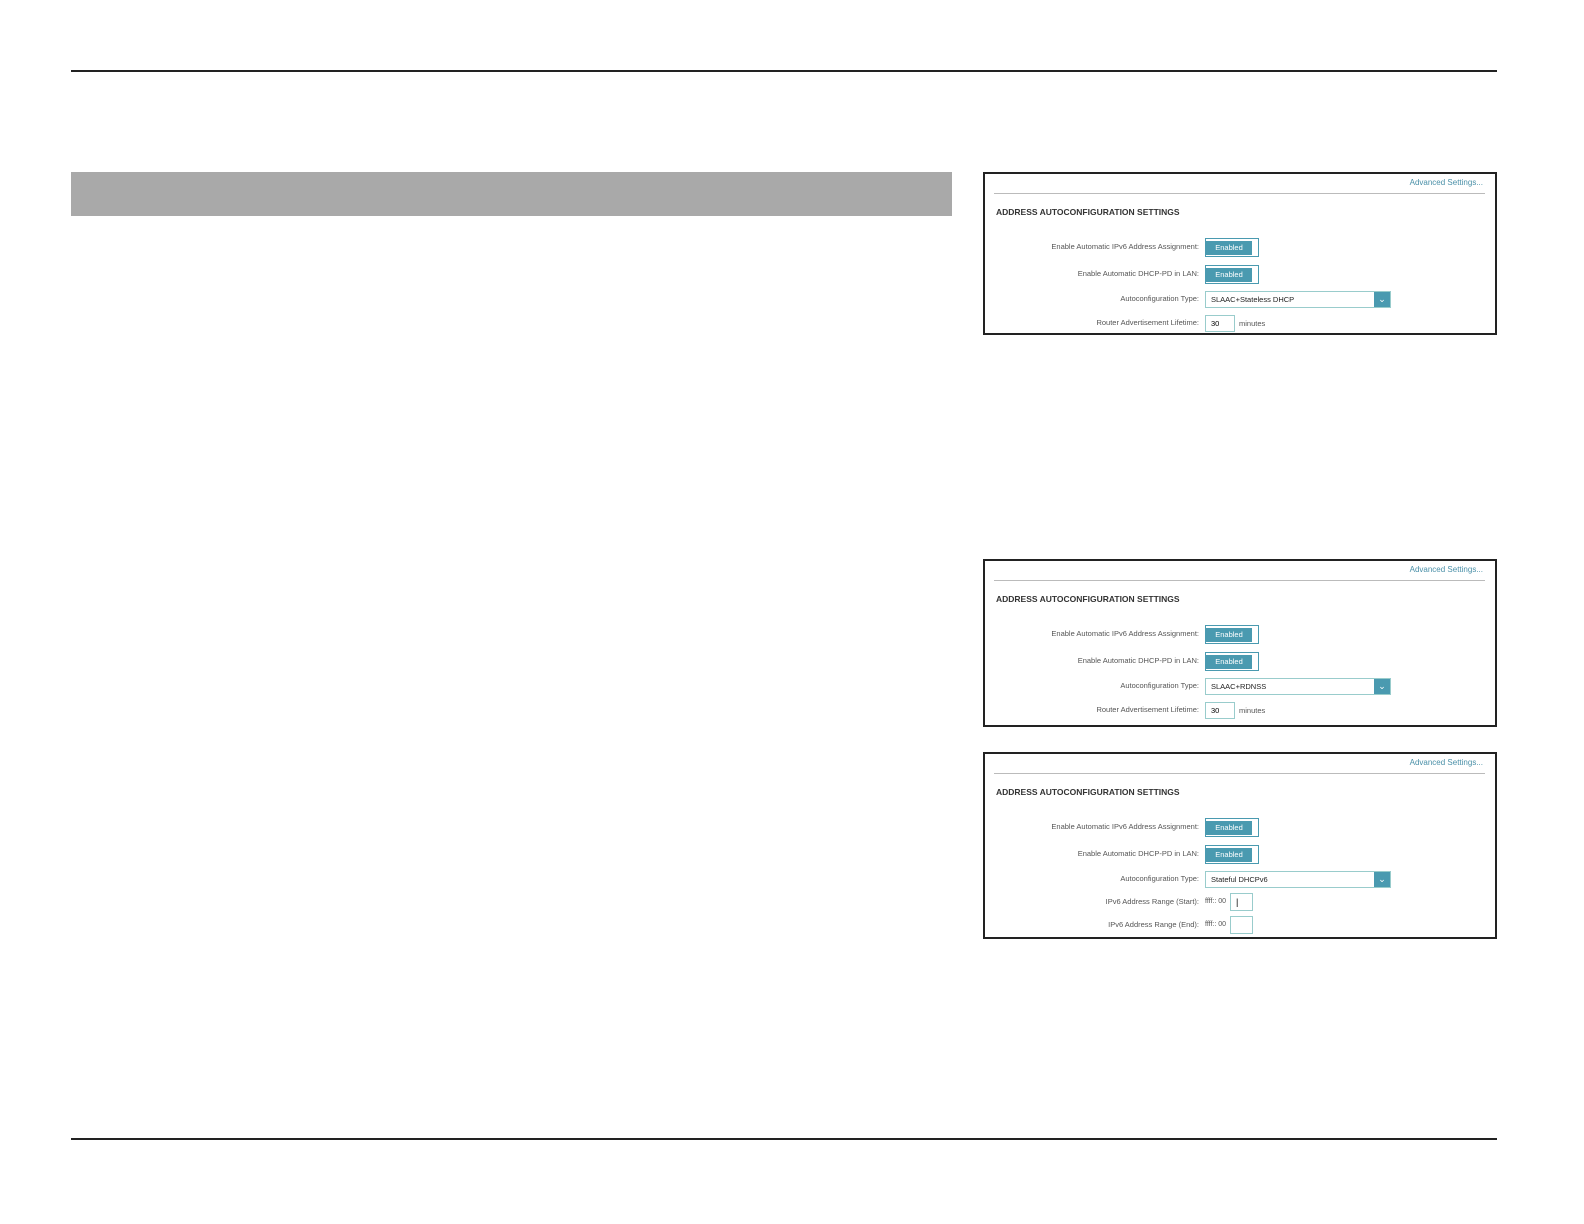  I want to click on top-rule, so click(784, 71).